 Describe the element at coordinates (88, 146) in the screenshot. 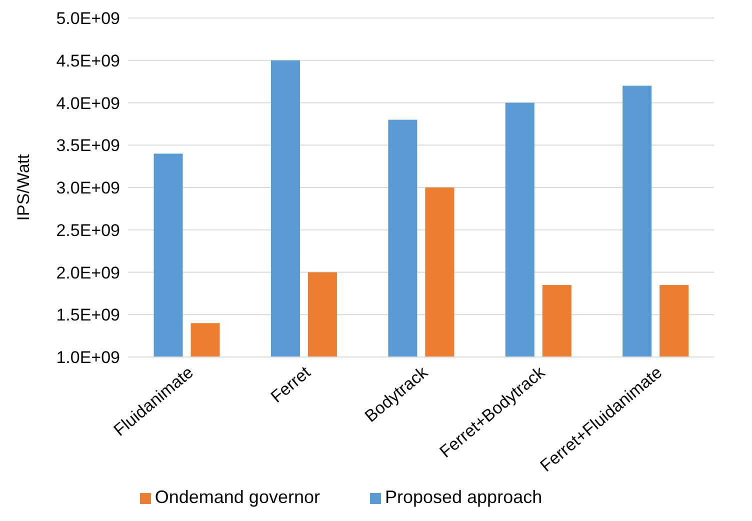

I see `y-tick-label: 3.5E+09` at that location.